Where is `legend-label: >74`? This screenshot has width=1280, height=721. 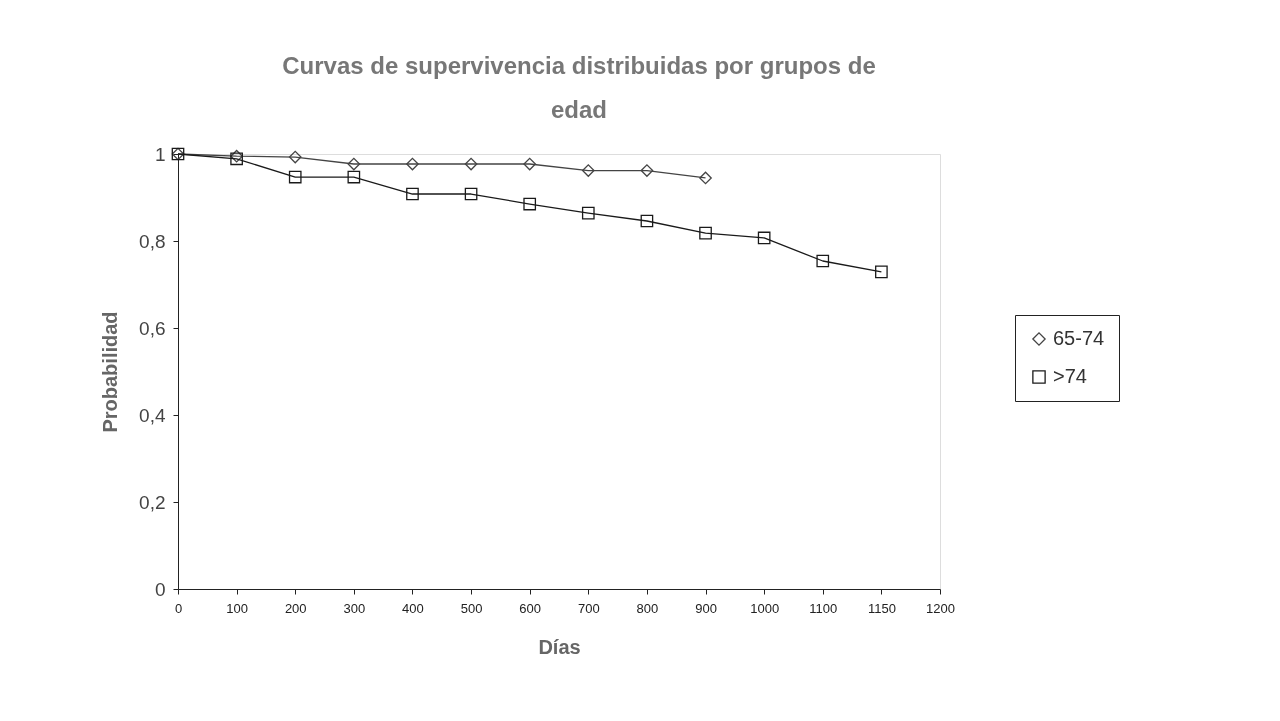 legend-label: >74 is located at coordinates (1070, 376).